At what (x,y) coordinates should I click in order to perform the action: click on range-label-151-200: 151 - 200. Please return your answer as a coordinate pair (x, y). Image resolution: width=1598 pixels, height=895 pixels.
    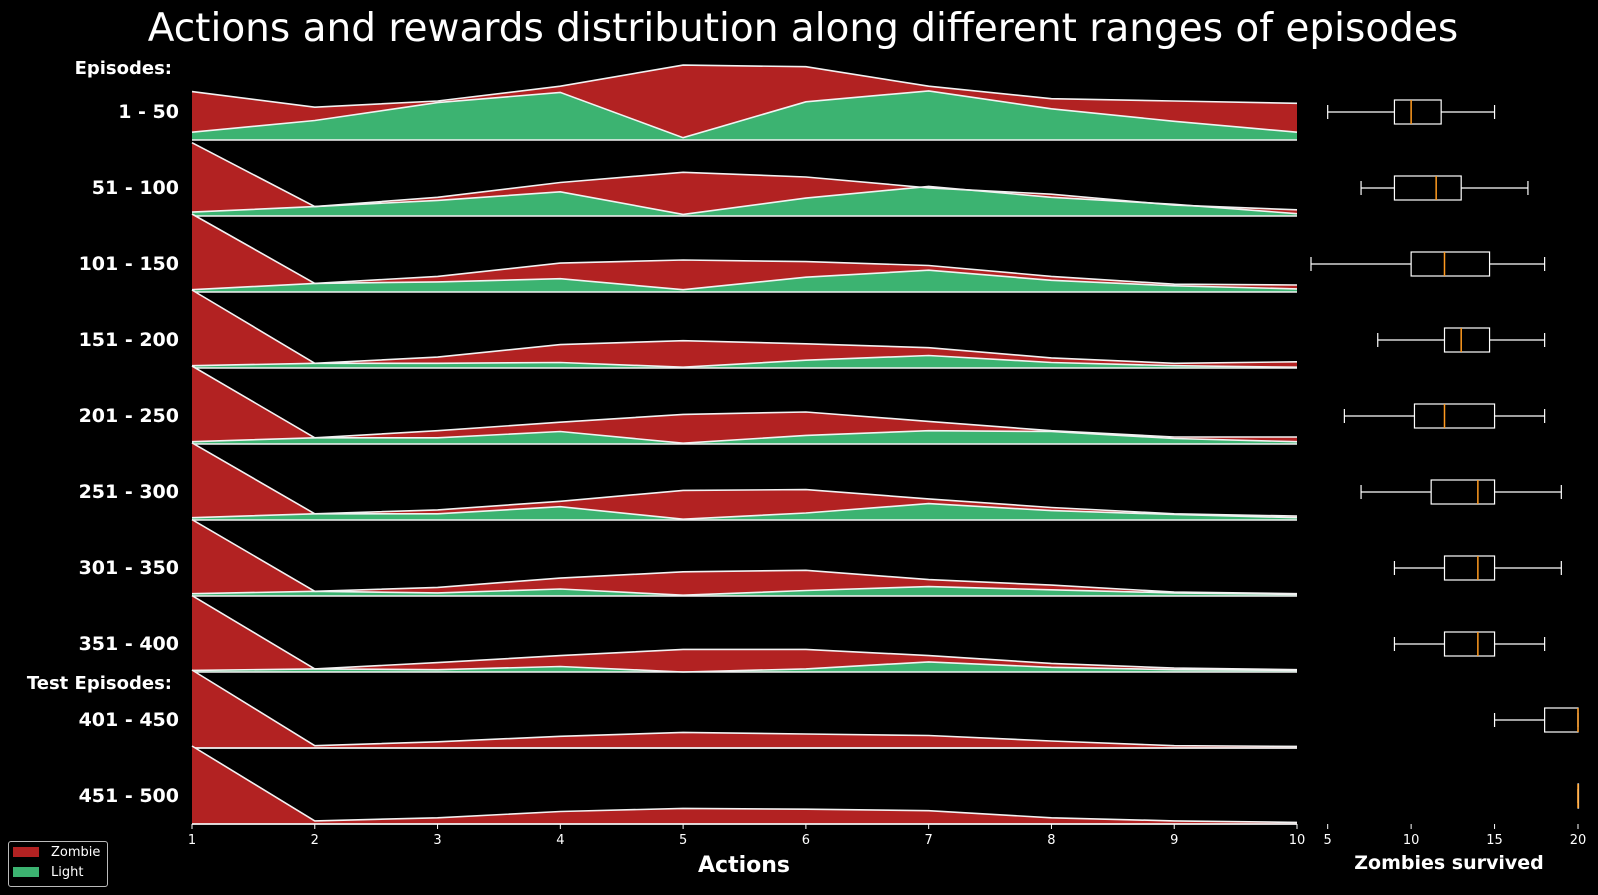
    Looking at the image, I should click on (129, 340).